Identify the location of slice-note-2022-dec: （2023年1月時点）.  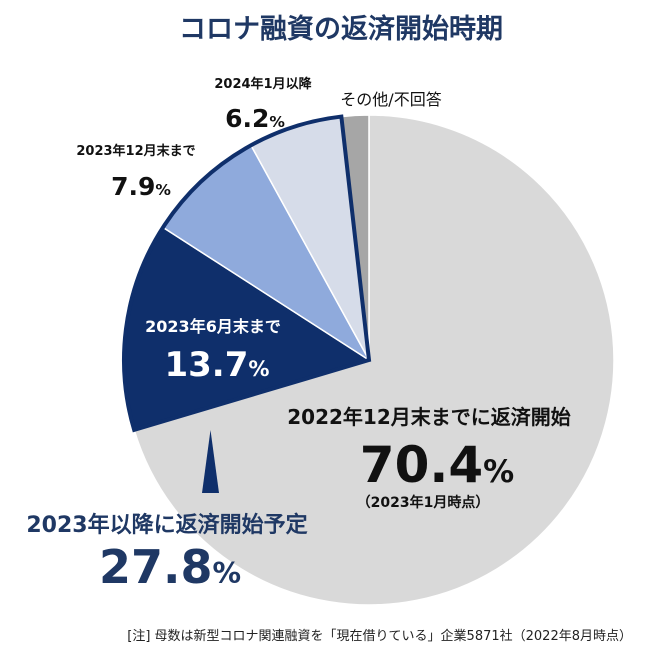
(423, 502).